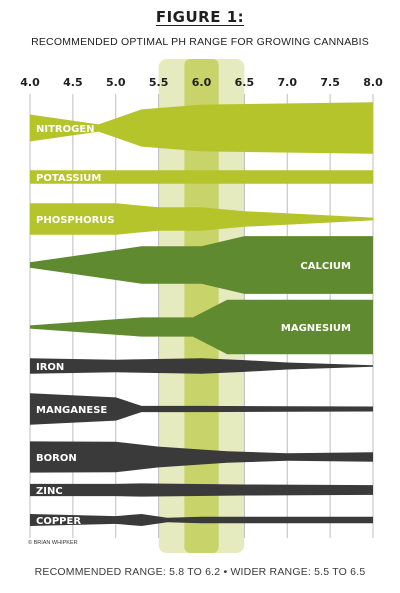  What do you see at coordinates (245, 82) in the screenshot?
I see `tick-6-5: 6.5` at bounding box center [245, 82].